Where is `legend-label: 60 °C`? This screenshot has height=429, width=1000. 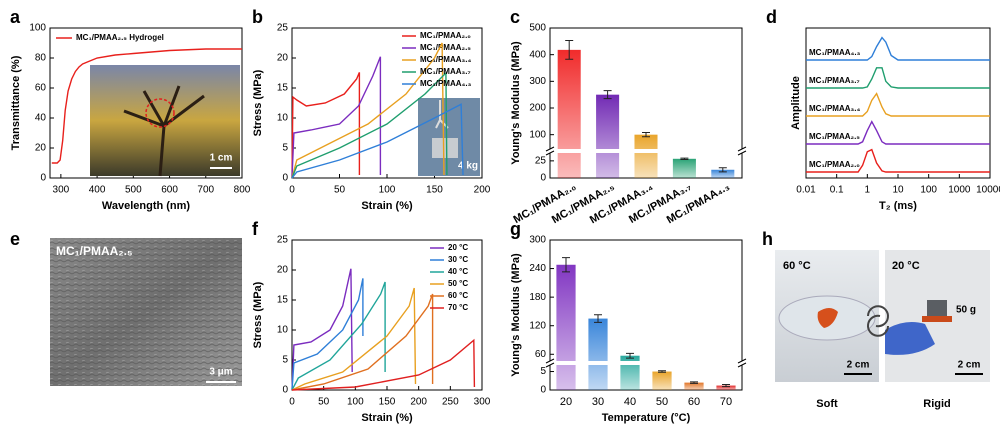
legend-label: 60 °C is located at coordinates (458, 295).